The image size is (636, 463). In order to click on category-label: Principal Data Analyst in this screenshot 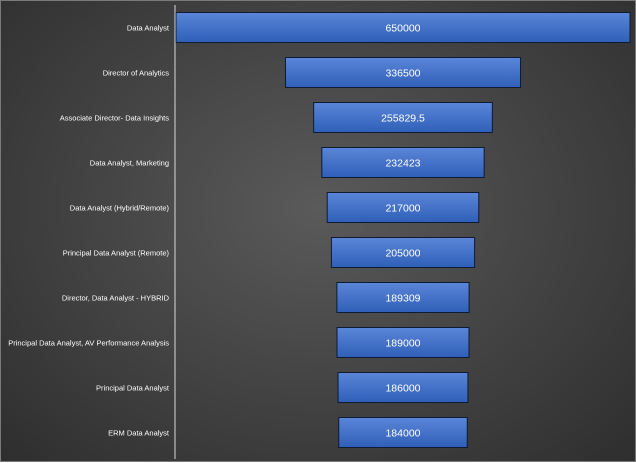, I will do `click(133, 388)`.